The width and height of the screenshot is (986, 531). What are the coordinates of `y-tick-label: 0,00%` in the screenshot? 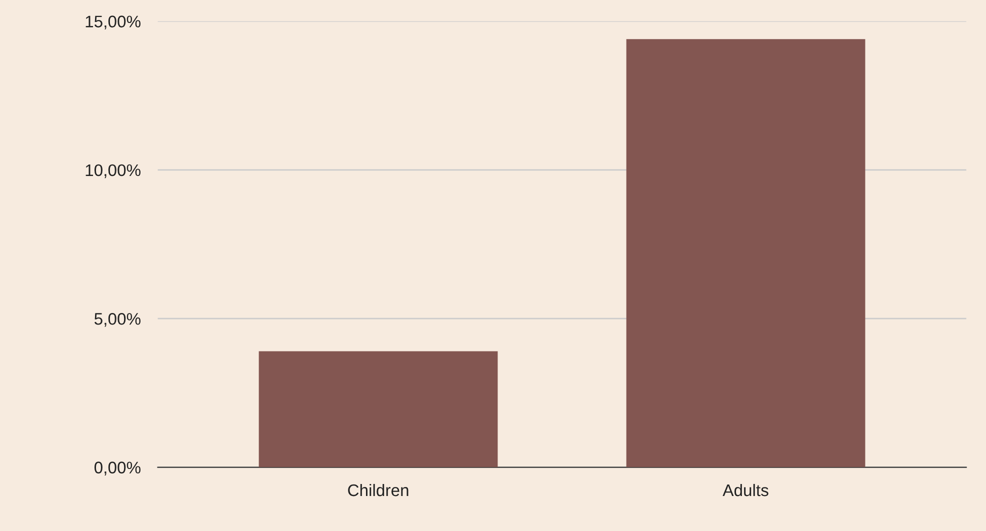 It's located at (117, 469).